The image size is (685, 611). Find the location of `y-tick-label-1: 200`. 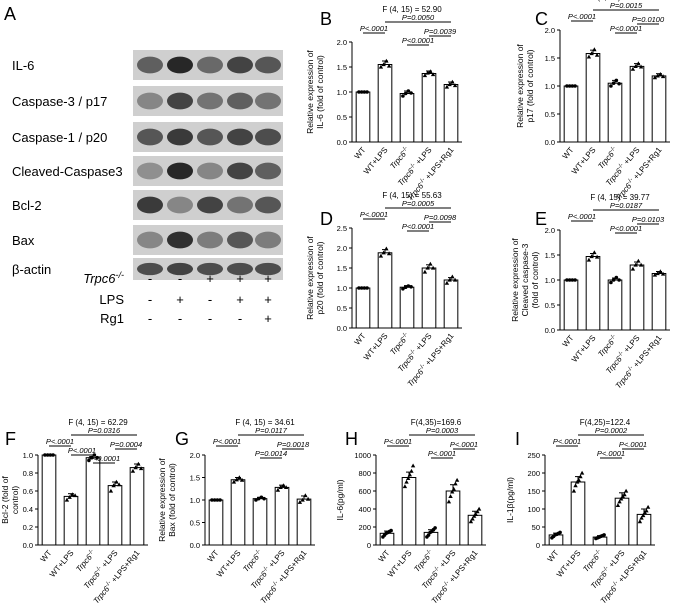

y-tick-label-1: 200 is located at coordinates (364, 527).